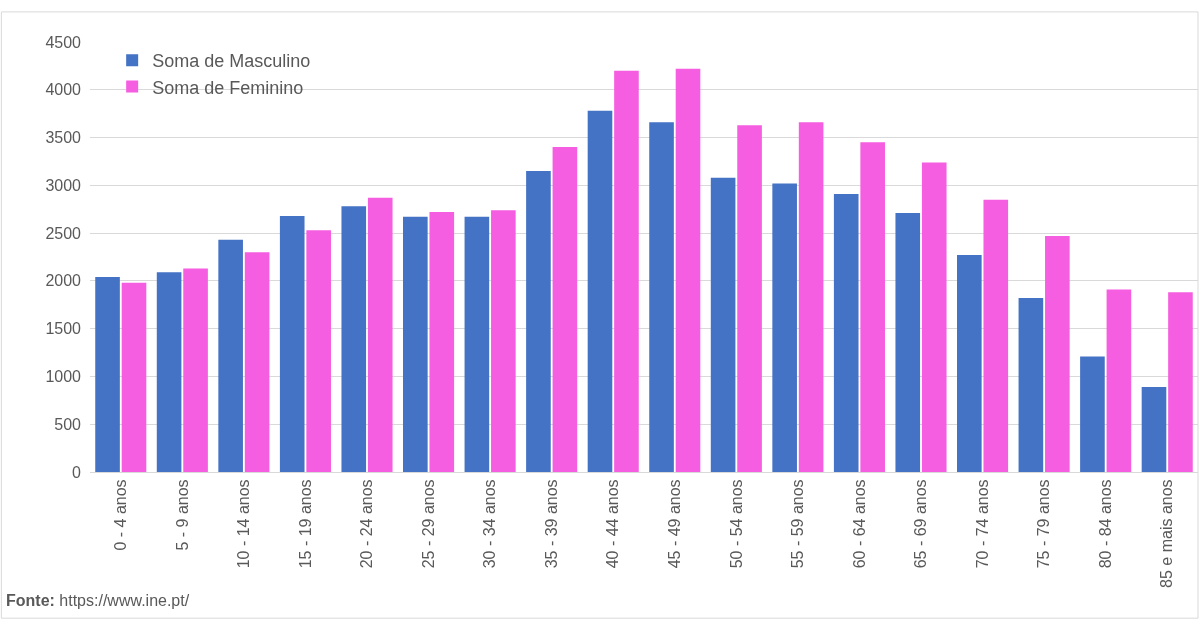  What do you see at coordinates (859, 524) in the screenshot?
I see `x-tick-label: 60 - 64 anos` at bounding box center [859, 524].